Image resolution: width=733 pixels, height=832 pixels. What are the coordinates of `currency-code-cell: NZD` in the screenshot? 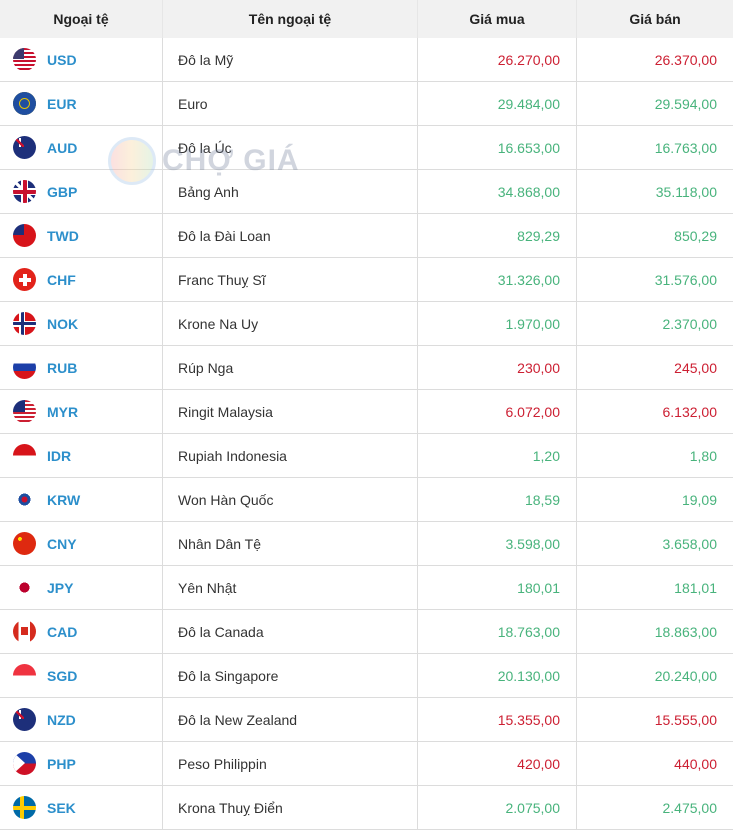 It's located at (81, 719).